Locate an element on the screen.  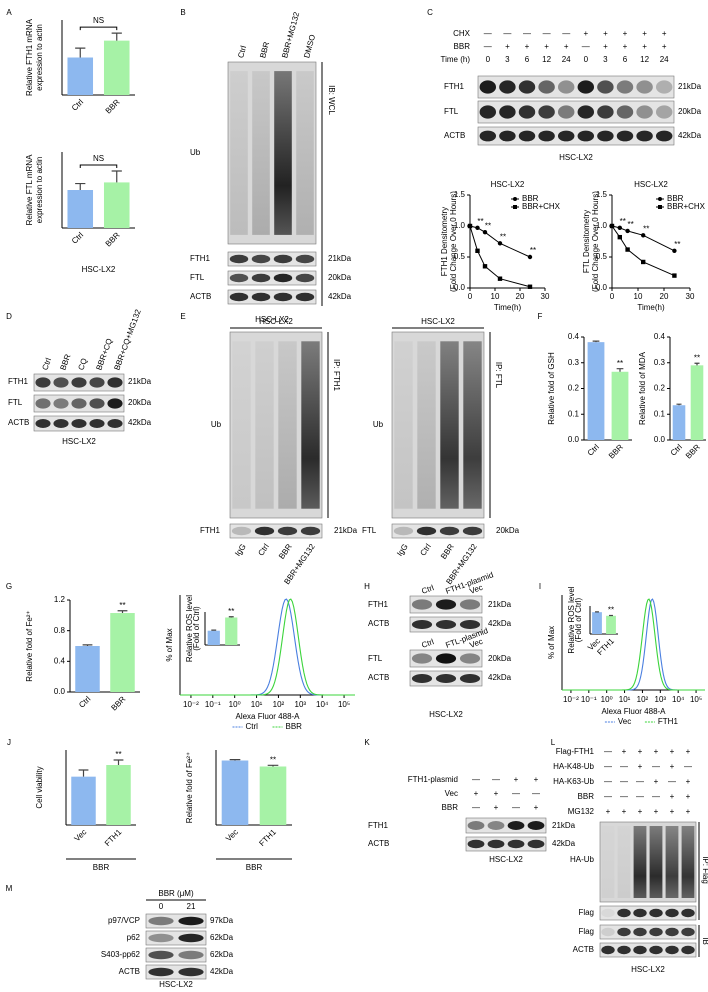
x-tick-label: 20 is located at coordinates (664, 296).